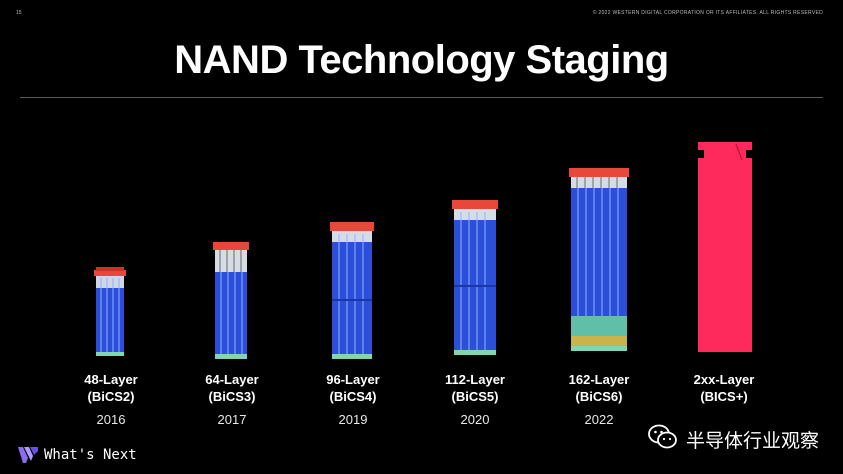  Describe the element at coordinates (19, 13) in the screenshot. I see `page-number: 15` at that location.